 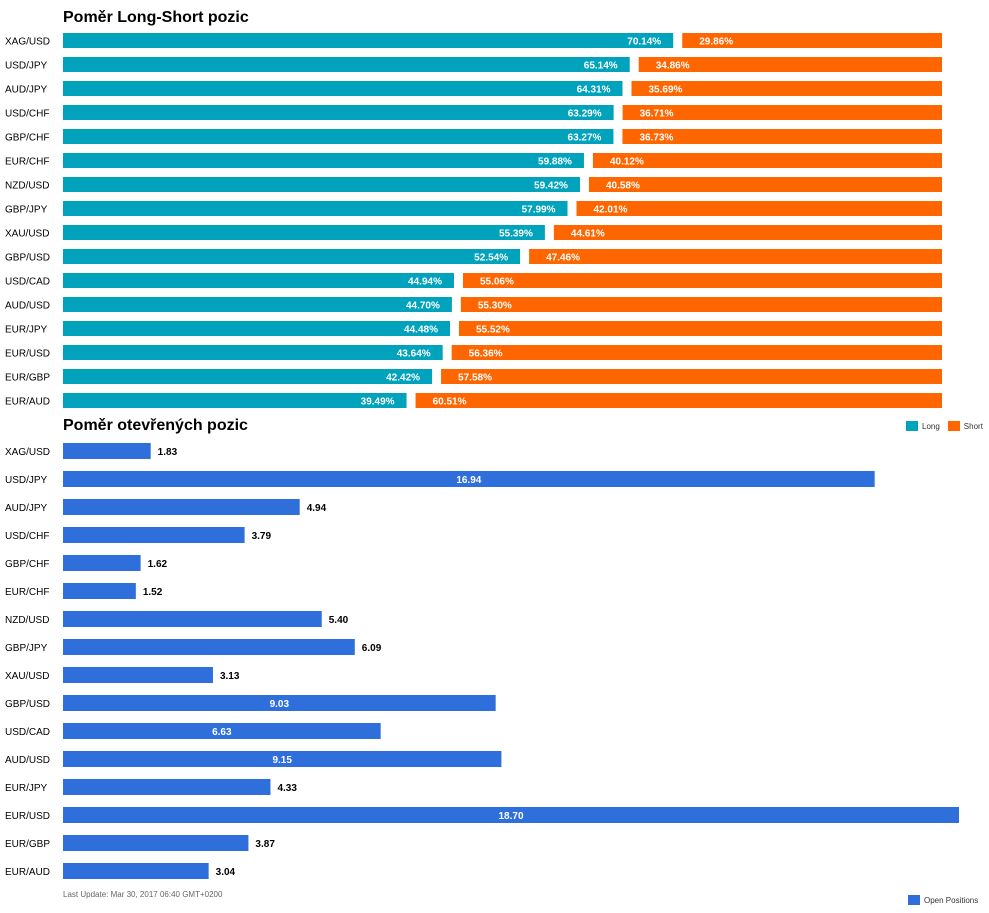 I want to click on ls-category-label-xag-usd: XAG/USD, so click(x=27, y=42).